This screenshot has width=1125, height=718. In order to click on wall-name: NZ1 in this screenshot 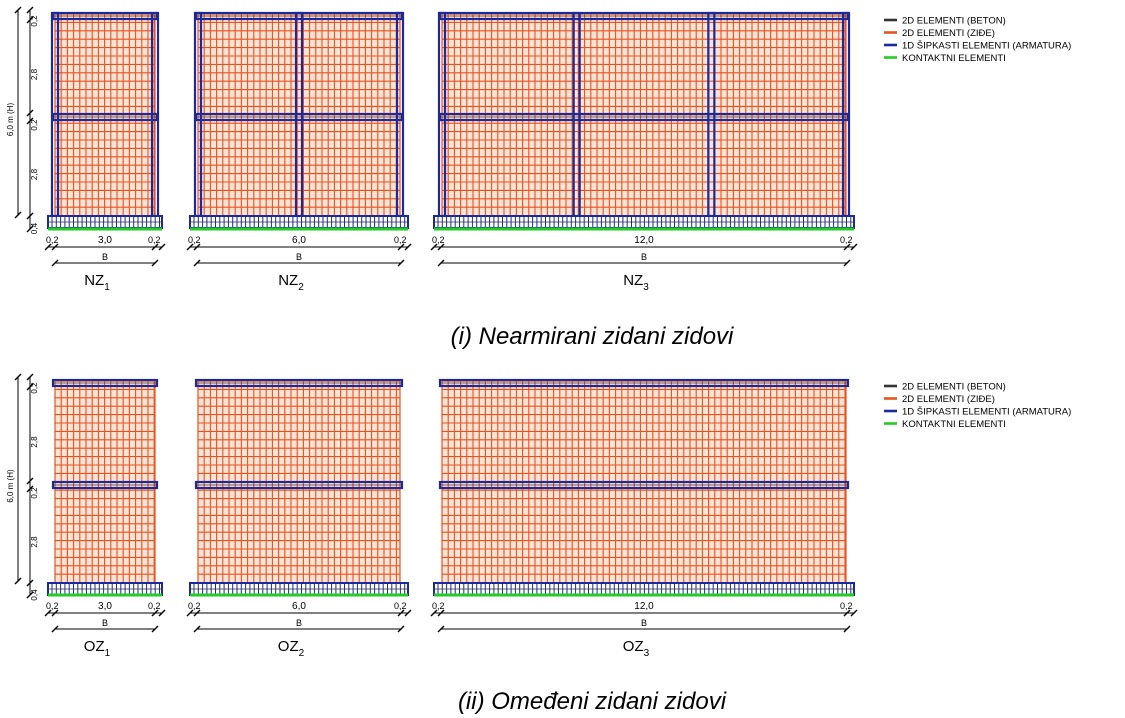, I will do `click(97, 282)`.